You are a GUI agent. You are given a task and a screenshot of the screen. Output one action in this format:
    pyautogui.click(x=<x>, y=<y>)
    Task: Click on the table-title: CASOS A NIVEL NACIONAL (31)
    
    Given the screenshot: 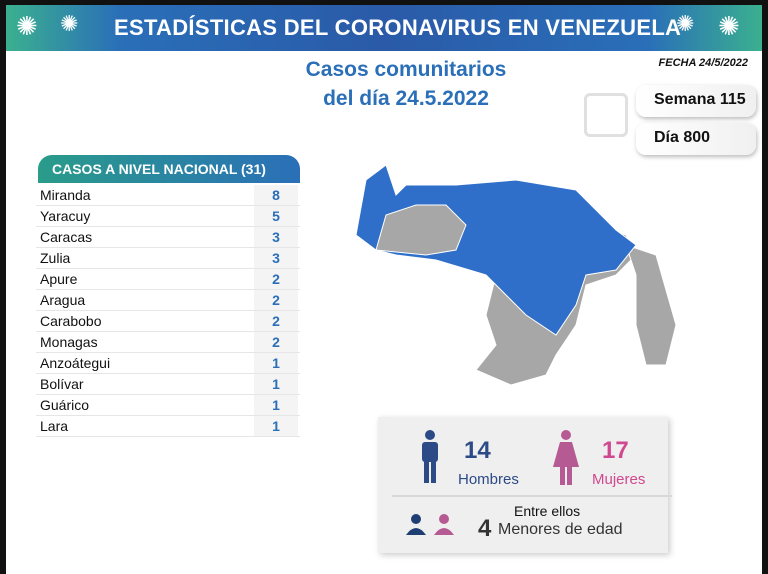 What is the action you would take?
    pyautogui.click(x=169, y=169)
    